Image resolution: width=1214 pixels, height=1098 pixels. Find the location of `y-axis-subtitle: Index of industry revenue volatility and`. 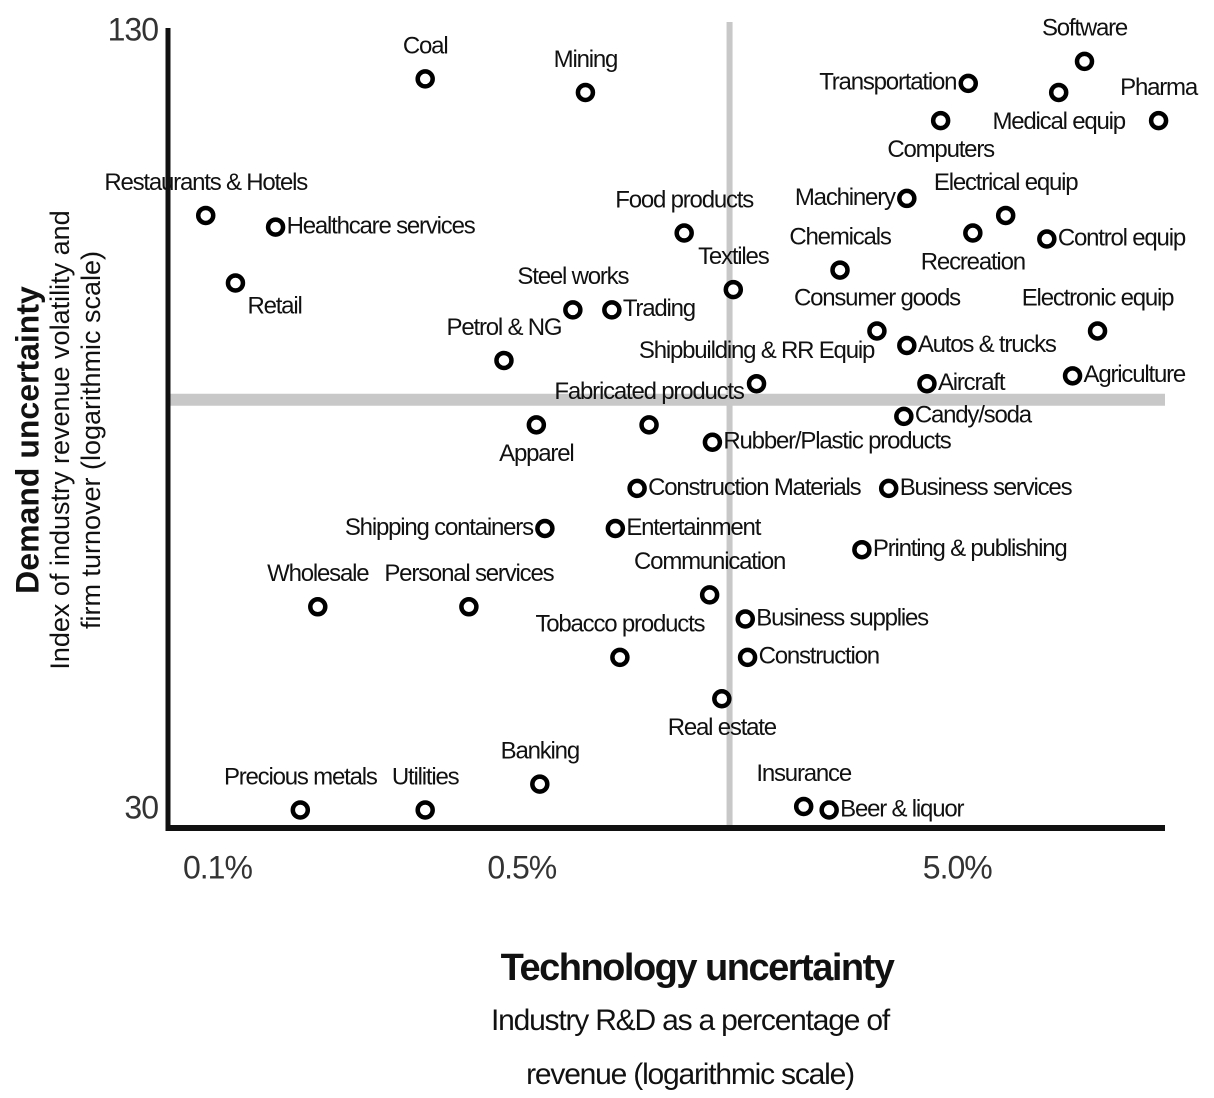

y-axis-subtitle: Index of industry revenue volatility and is located at coordinates (60, 439).